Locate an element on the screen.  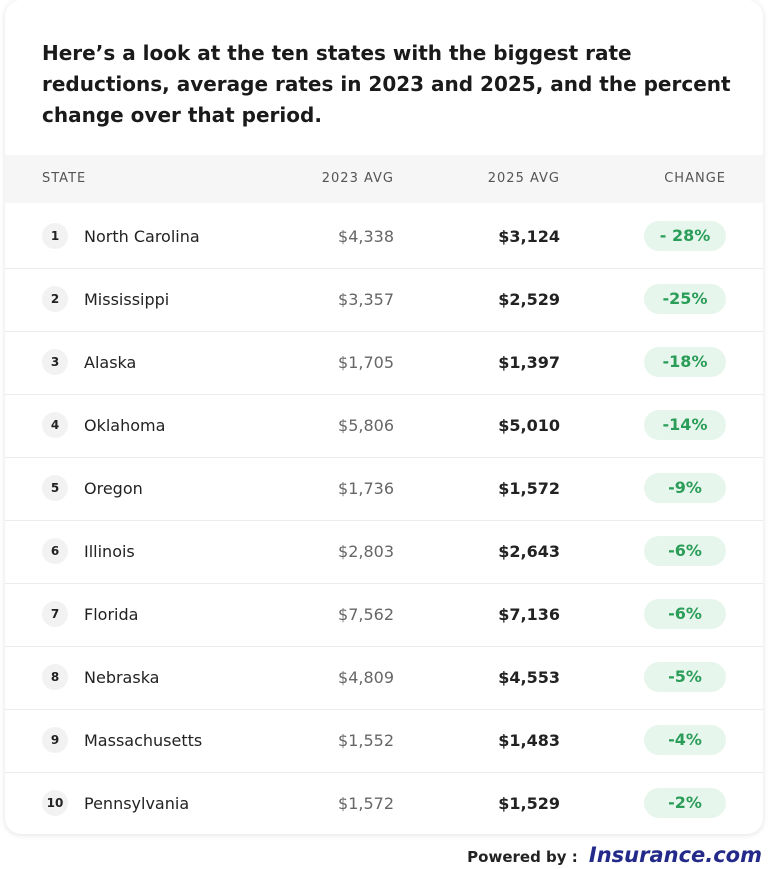
avg-2023: $1,552 is located at coordinates (366, 740).